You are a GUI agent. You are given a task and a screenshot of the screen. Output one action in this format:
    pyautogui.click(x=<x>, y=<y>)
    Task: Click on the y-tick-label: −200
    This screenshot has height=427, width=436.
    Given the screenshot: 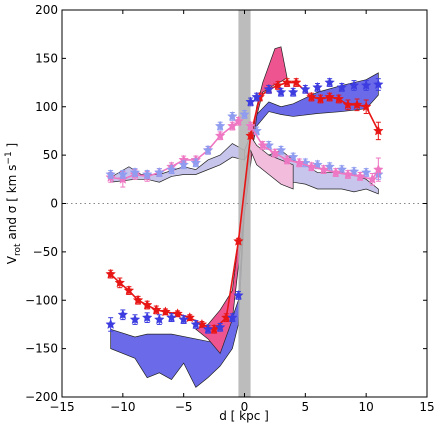 What is the action you would take?
    pyautogui.click(x=41, y=397)
    